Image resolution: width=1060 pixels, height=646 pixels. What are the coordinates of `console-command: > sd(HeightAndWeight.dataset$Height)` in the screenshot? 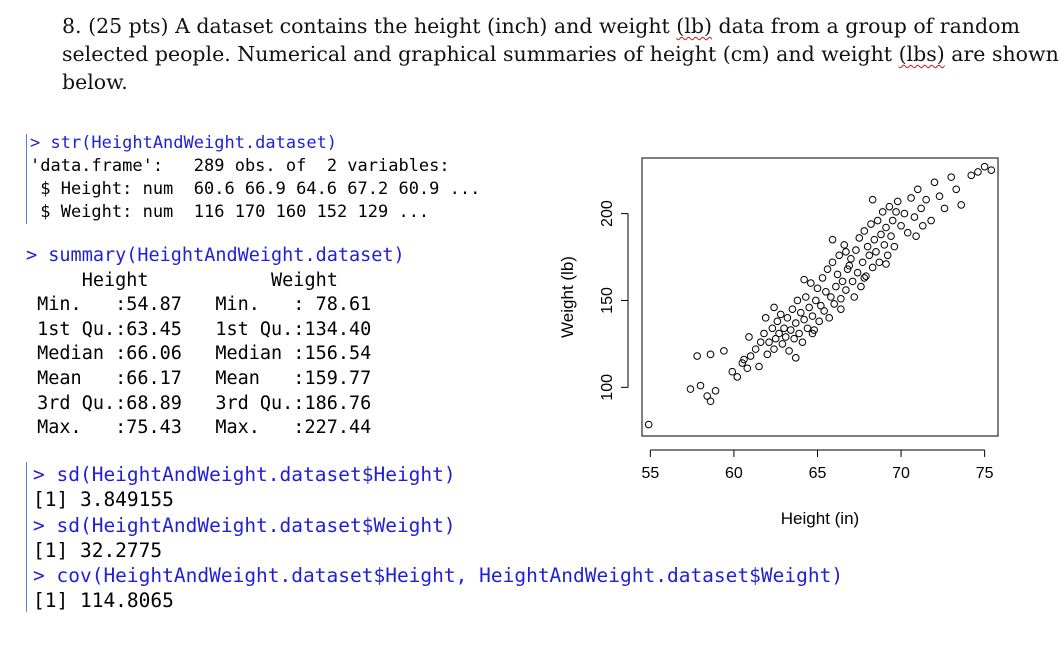 It's located at (244, 474).